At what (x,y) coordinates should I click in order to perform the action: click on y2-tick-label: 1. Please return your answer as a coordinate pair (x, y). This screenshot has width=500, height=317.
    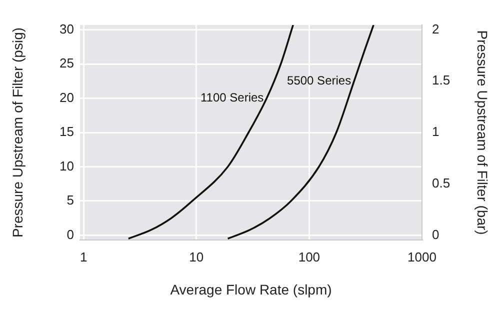
    Looking at the image, I should click on (436, 132).